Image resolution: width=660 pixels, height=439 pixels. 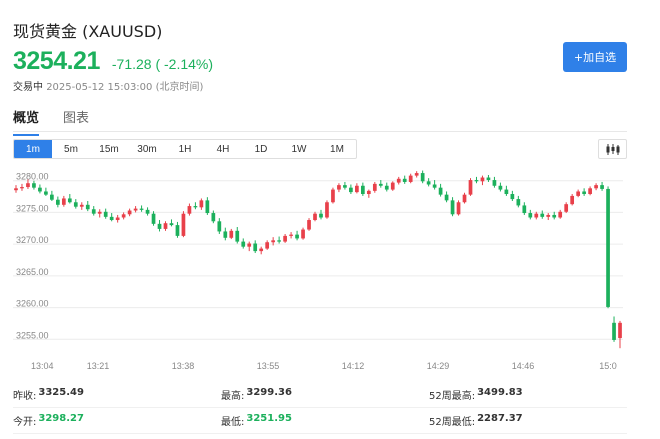 I want to click on stat-52w-low: 52周最低: 2287.37, so click(x=528, y=420).